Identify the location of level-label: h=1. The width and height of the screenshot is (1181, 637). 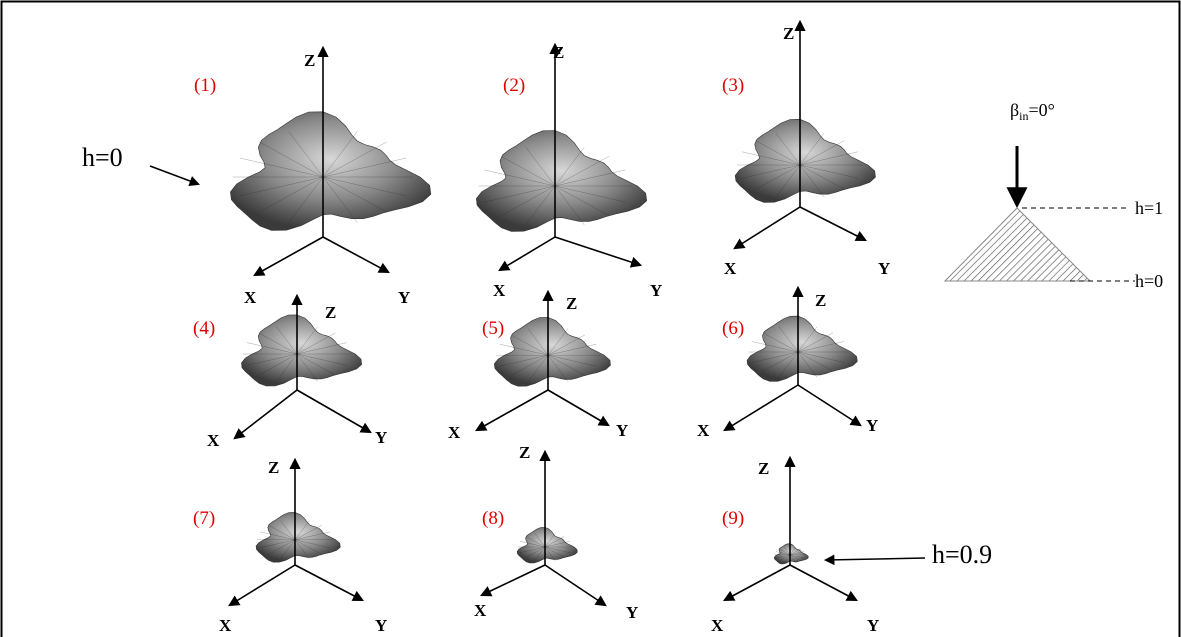
(1149, 208).